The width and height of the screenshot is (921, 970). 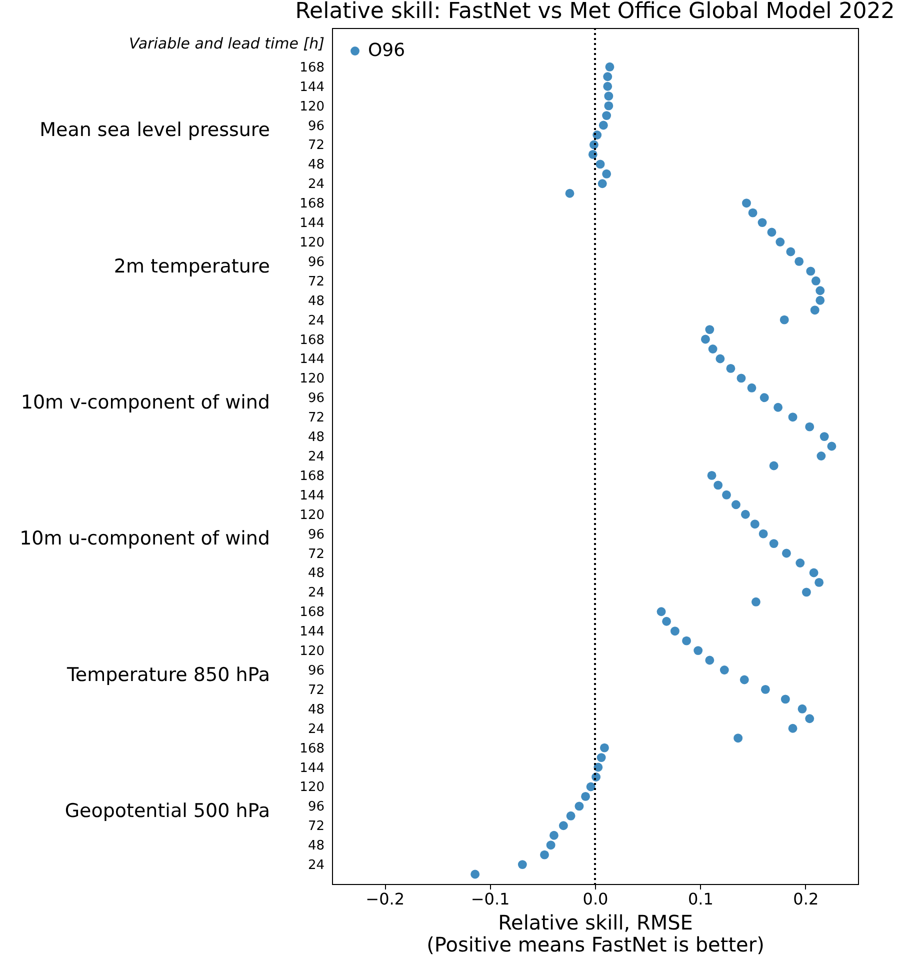 I want to click on x-tick-label: 0.0, so click(x=595, y=899).